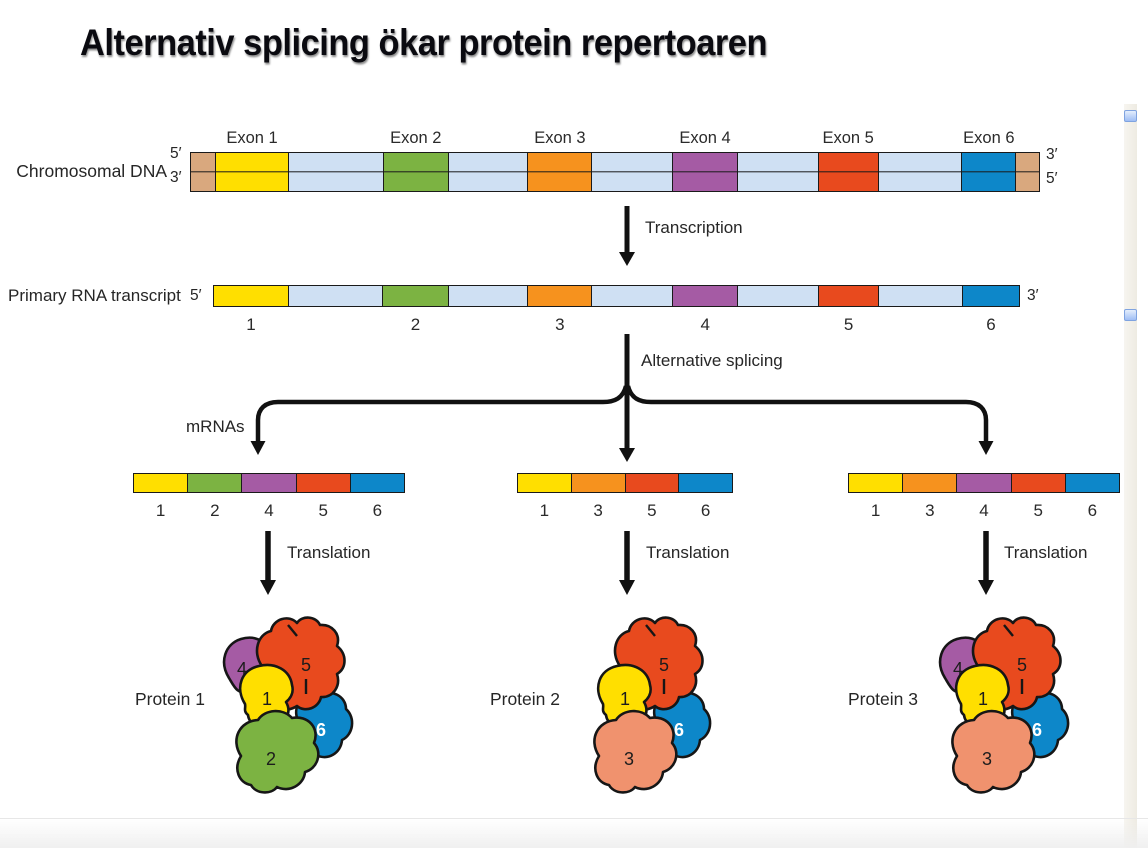 The height and width of the screenshot is (848, 1148). Describe the element at coordinates (627, 236) in the screenshot. I see `transcription-arrow` at that location.